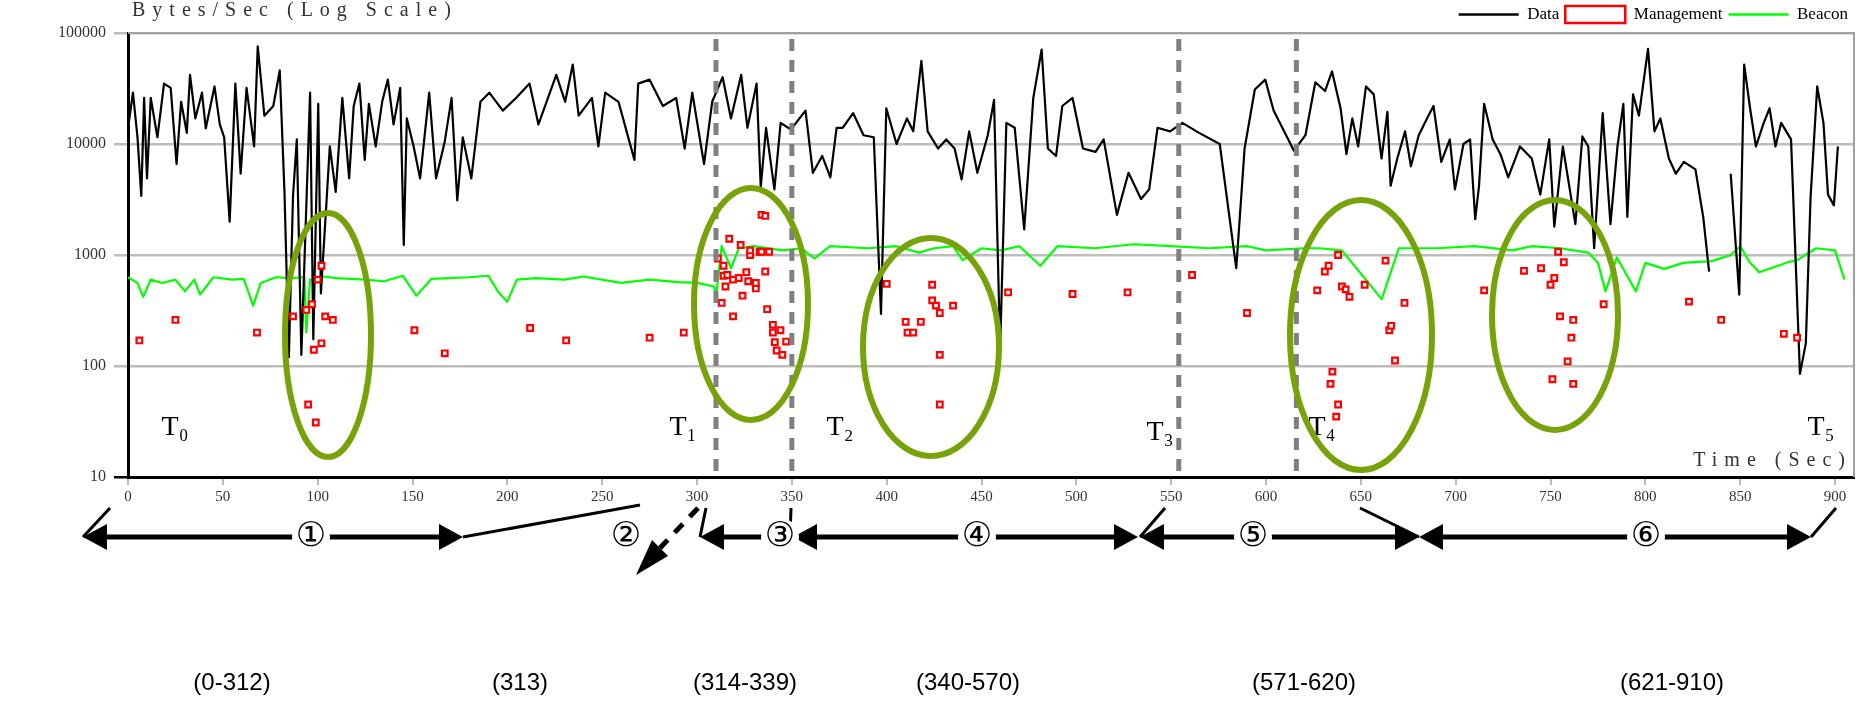 Image resolution: width=1862 pixels, height=701 pixels. I want to click on y-tick-label: 10000, so click(86, 143).